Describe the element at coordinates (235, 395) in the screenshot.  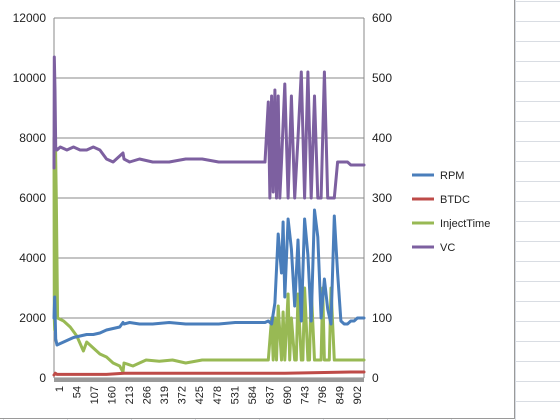
I see `x-tick-label: 531` at that location.